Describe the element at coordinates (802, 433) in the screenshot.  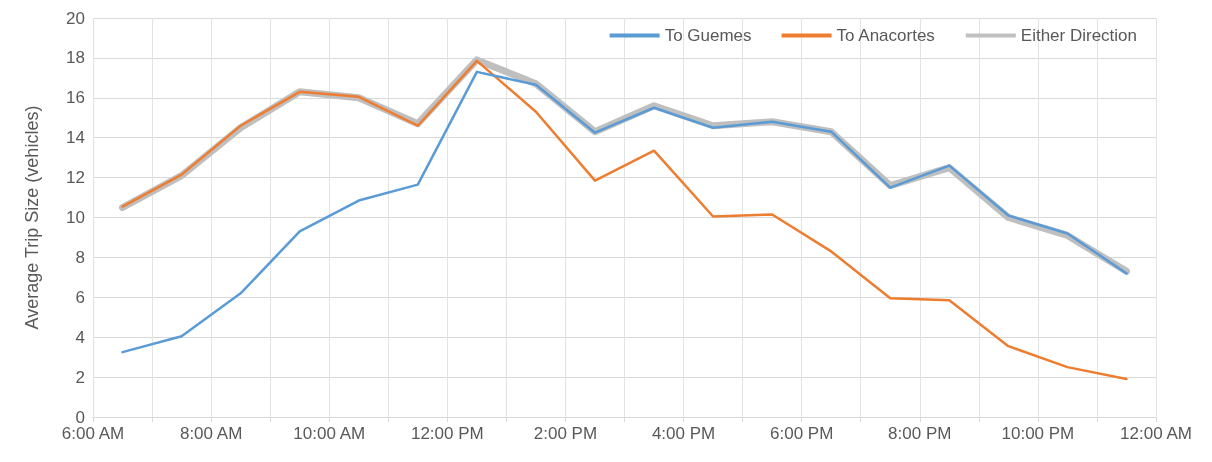
I see `x-tick-label: 6:00 PM` at that location.